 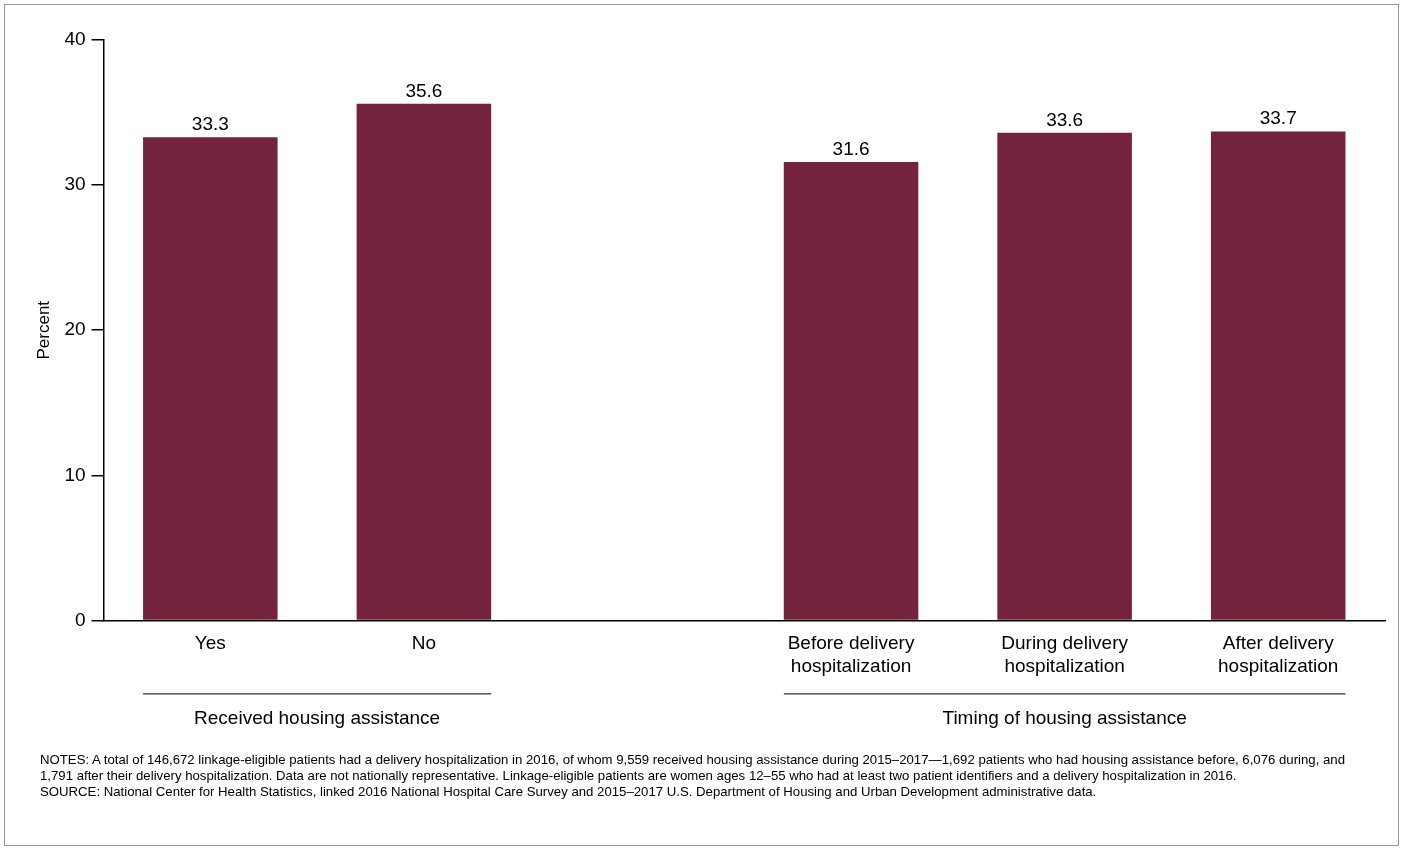 I want to click on y-tick-label: 0, so click(x=80, y=619).